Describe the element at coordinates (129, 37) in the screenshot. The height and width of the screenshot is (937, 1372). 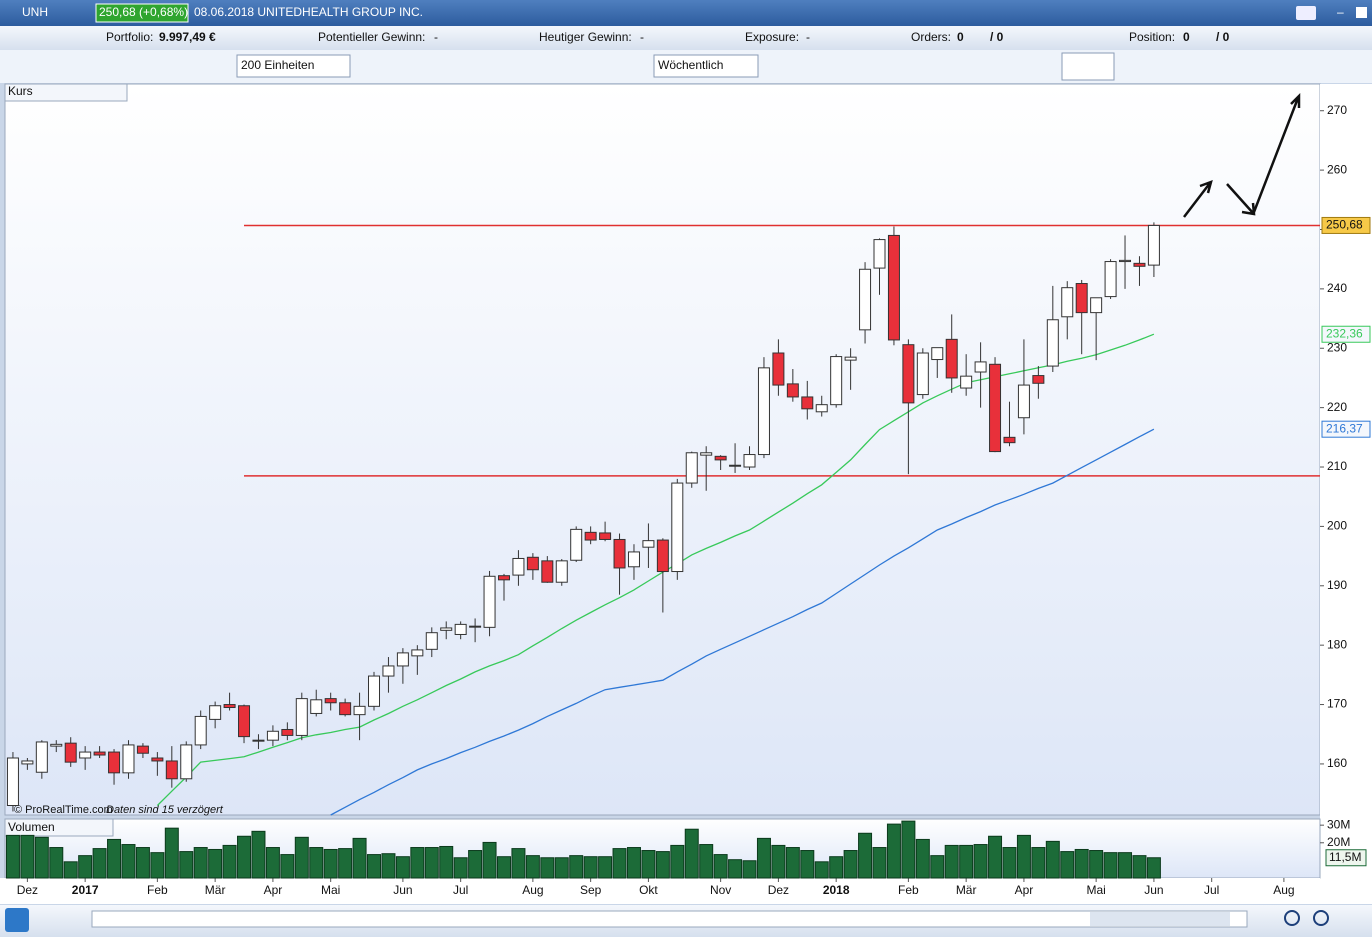
I see `portfolio-label: Portfolio:` at that location.